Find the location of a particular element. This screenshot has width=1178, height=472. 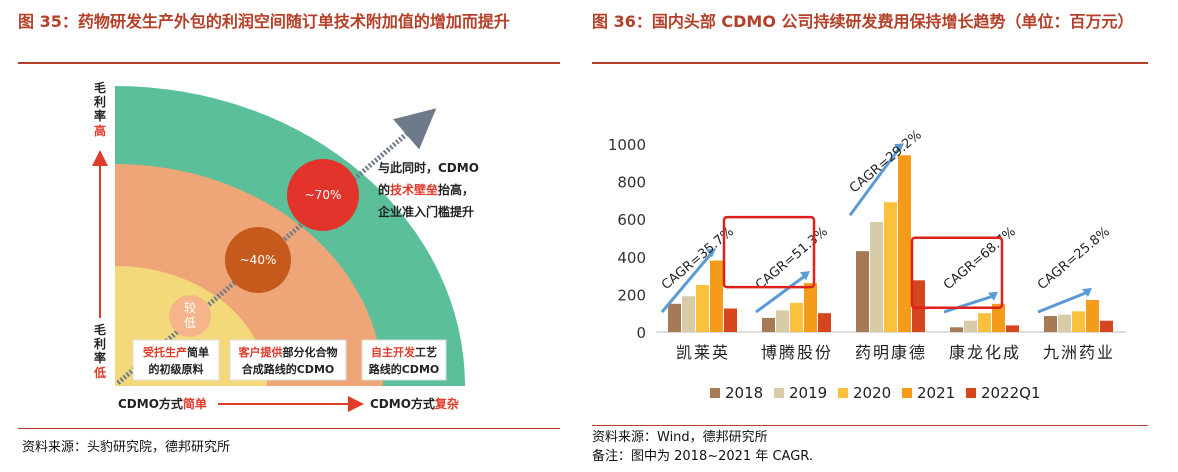

legend-swatch-2020 is located at coordinates (843, 393).